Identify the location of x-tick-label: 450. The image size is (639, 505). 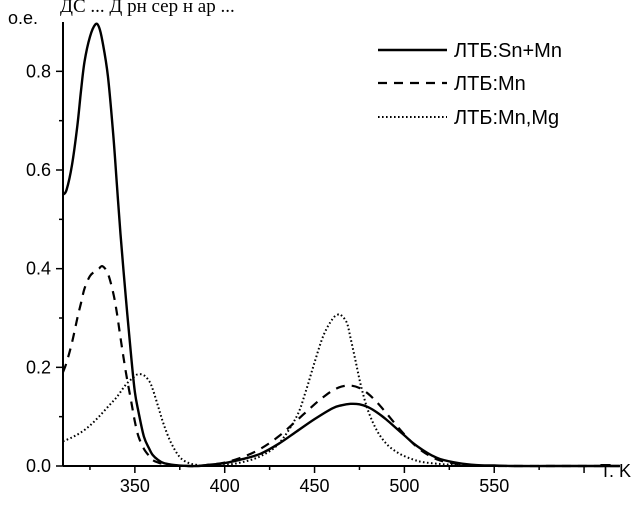
(315, 486).